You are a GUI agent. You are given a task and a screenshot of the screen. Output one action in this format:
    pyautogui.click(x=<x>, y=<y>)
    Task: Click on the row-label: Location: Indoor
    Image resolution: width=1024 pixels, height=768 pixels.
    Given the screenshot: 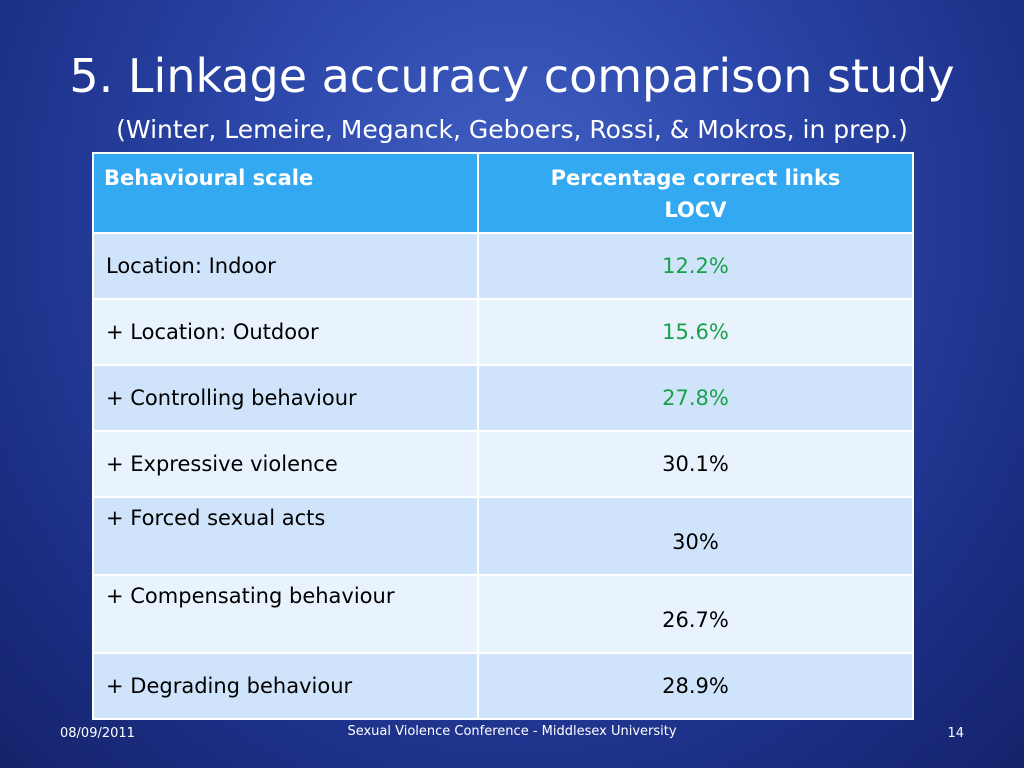 What is the action you would take?
    pyautogui.click(x=285, y=266)
    